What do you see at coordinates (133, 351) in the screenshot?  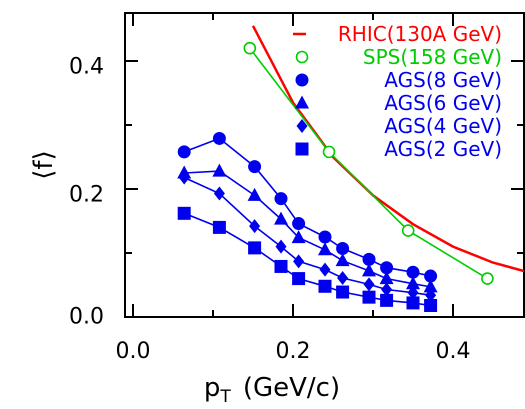 I see `x-tick-label: 0.0` at bounding box center [133, 351].